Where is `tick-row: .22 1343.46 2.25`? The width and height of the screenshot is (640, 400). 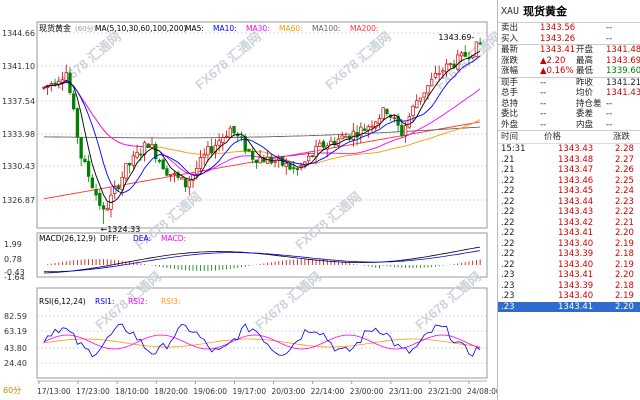
tick-row: .22 1343.46 2.25 is located at coordinates (569, 181).